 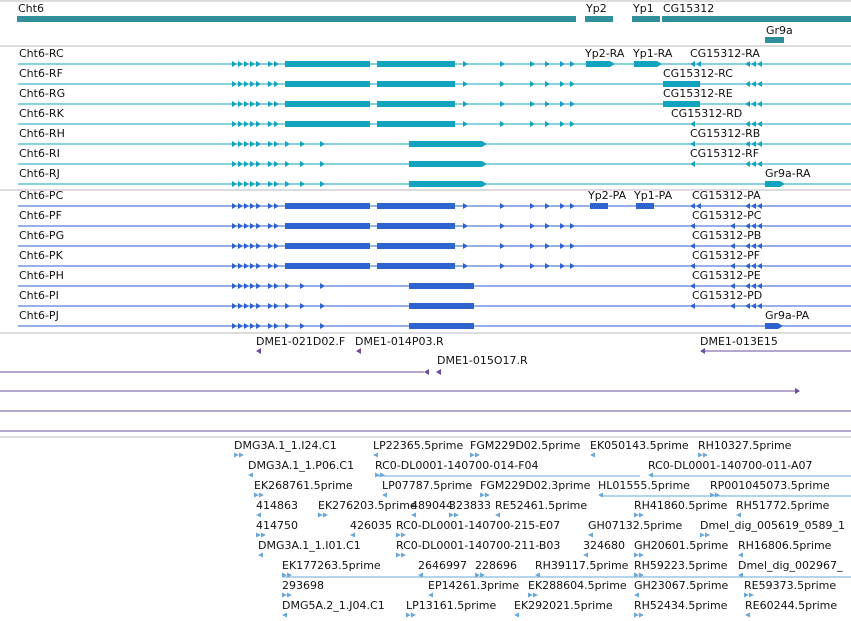 What do you see at coordinates (296, 19) in the screenshot?
I see `gene-bar` at bounding box center [296, 19].